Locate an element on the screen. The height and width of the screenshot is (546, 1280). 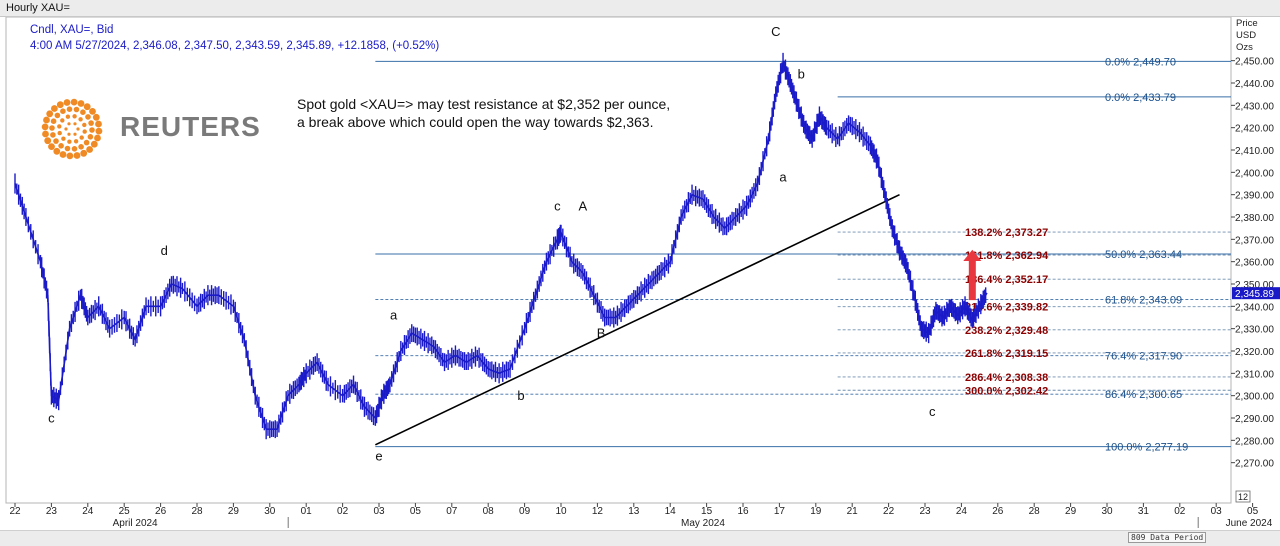
window-title: Hourly XAU= is located at coordinates (38, 8).